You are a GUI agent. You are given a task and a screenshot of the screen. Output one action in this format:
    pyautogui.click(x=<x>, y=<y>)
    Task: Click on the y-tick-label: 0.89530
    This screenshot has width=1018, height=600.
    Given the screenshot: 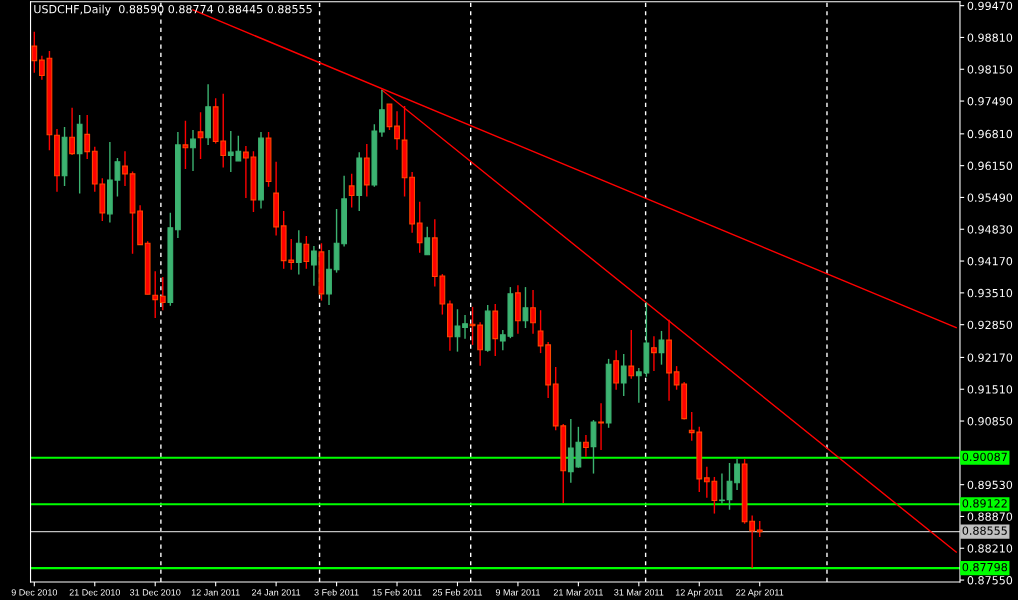 What is the action you would take?
    pyautogui.click(x=990, y=485)
    